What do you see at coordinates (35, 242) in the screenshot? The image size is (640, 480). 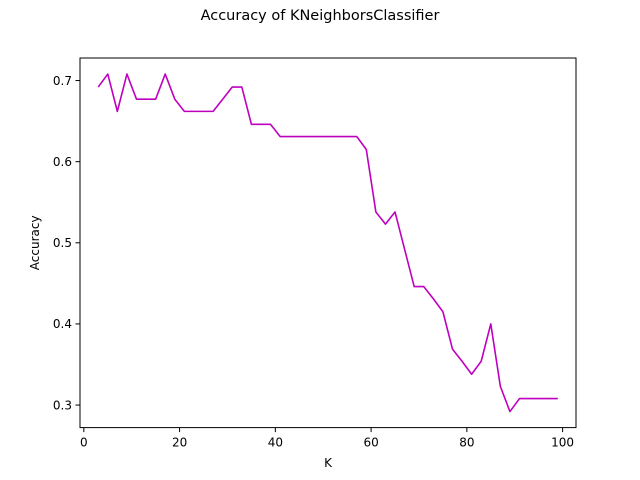 I see `y-axis-label: Accuracy` at bounding box center [35, 242].